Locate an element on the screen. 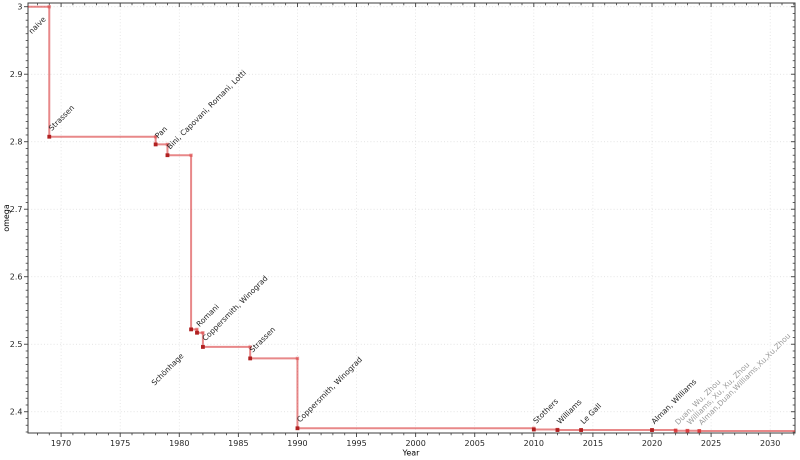 This screenshot has height=460, width=800. y-tick-label: 2.6 is located at coordinates (16, 277).